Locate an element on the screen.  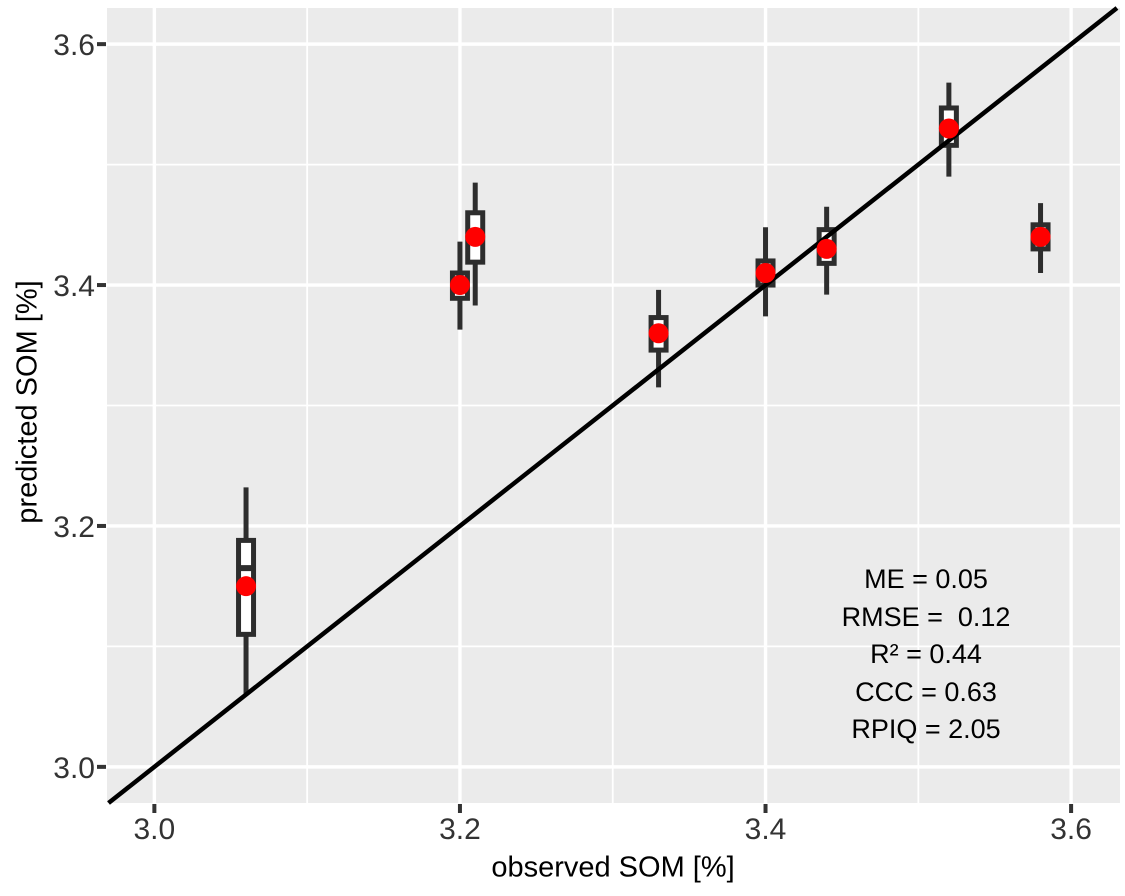
x-tick-label: 3.6 is located at coordinates (1071, 829).